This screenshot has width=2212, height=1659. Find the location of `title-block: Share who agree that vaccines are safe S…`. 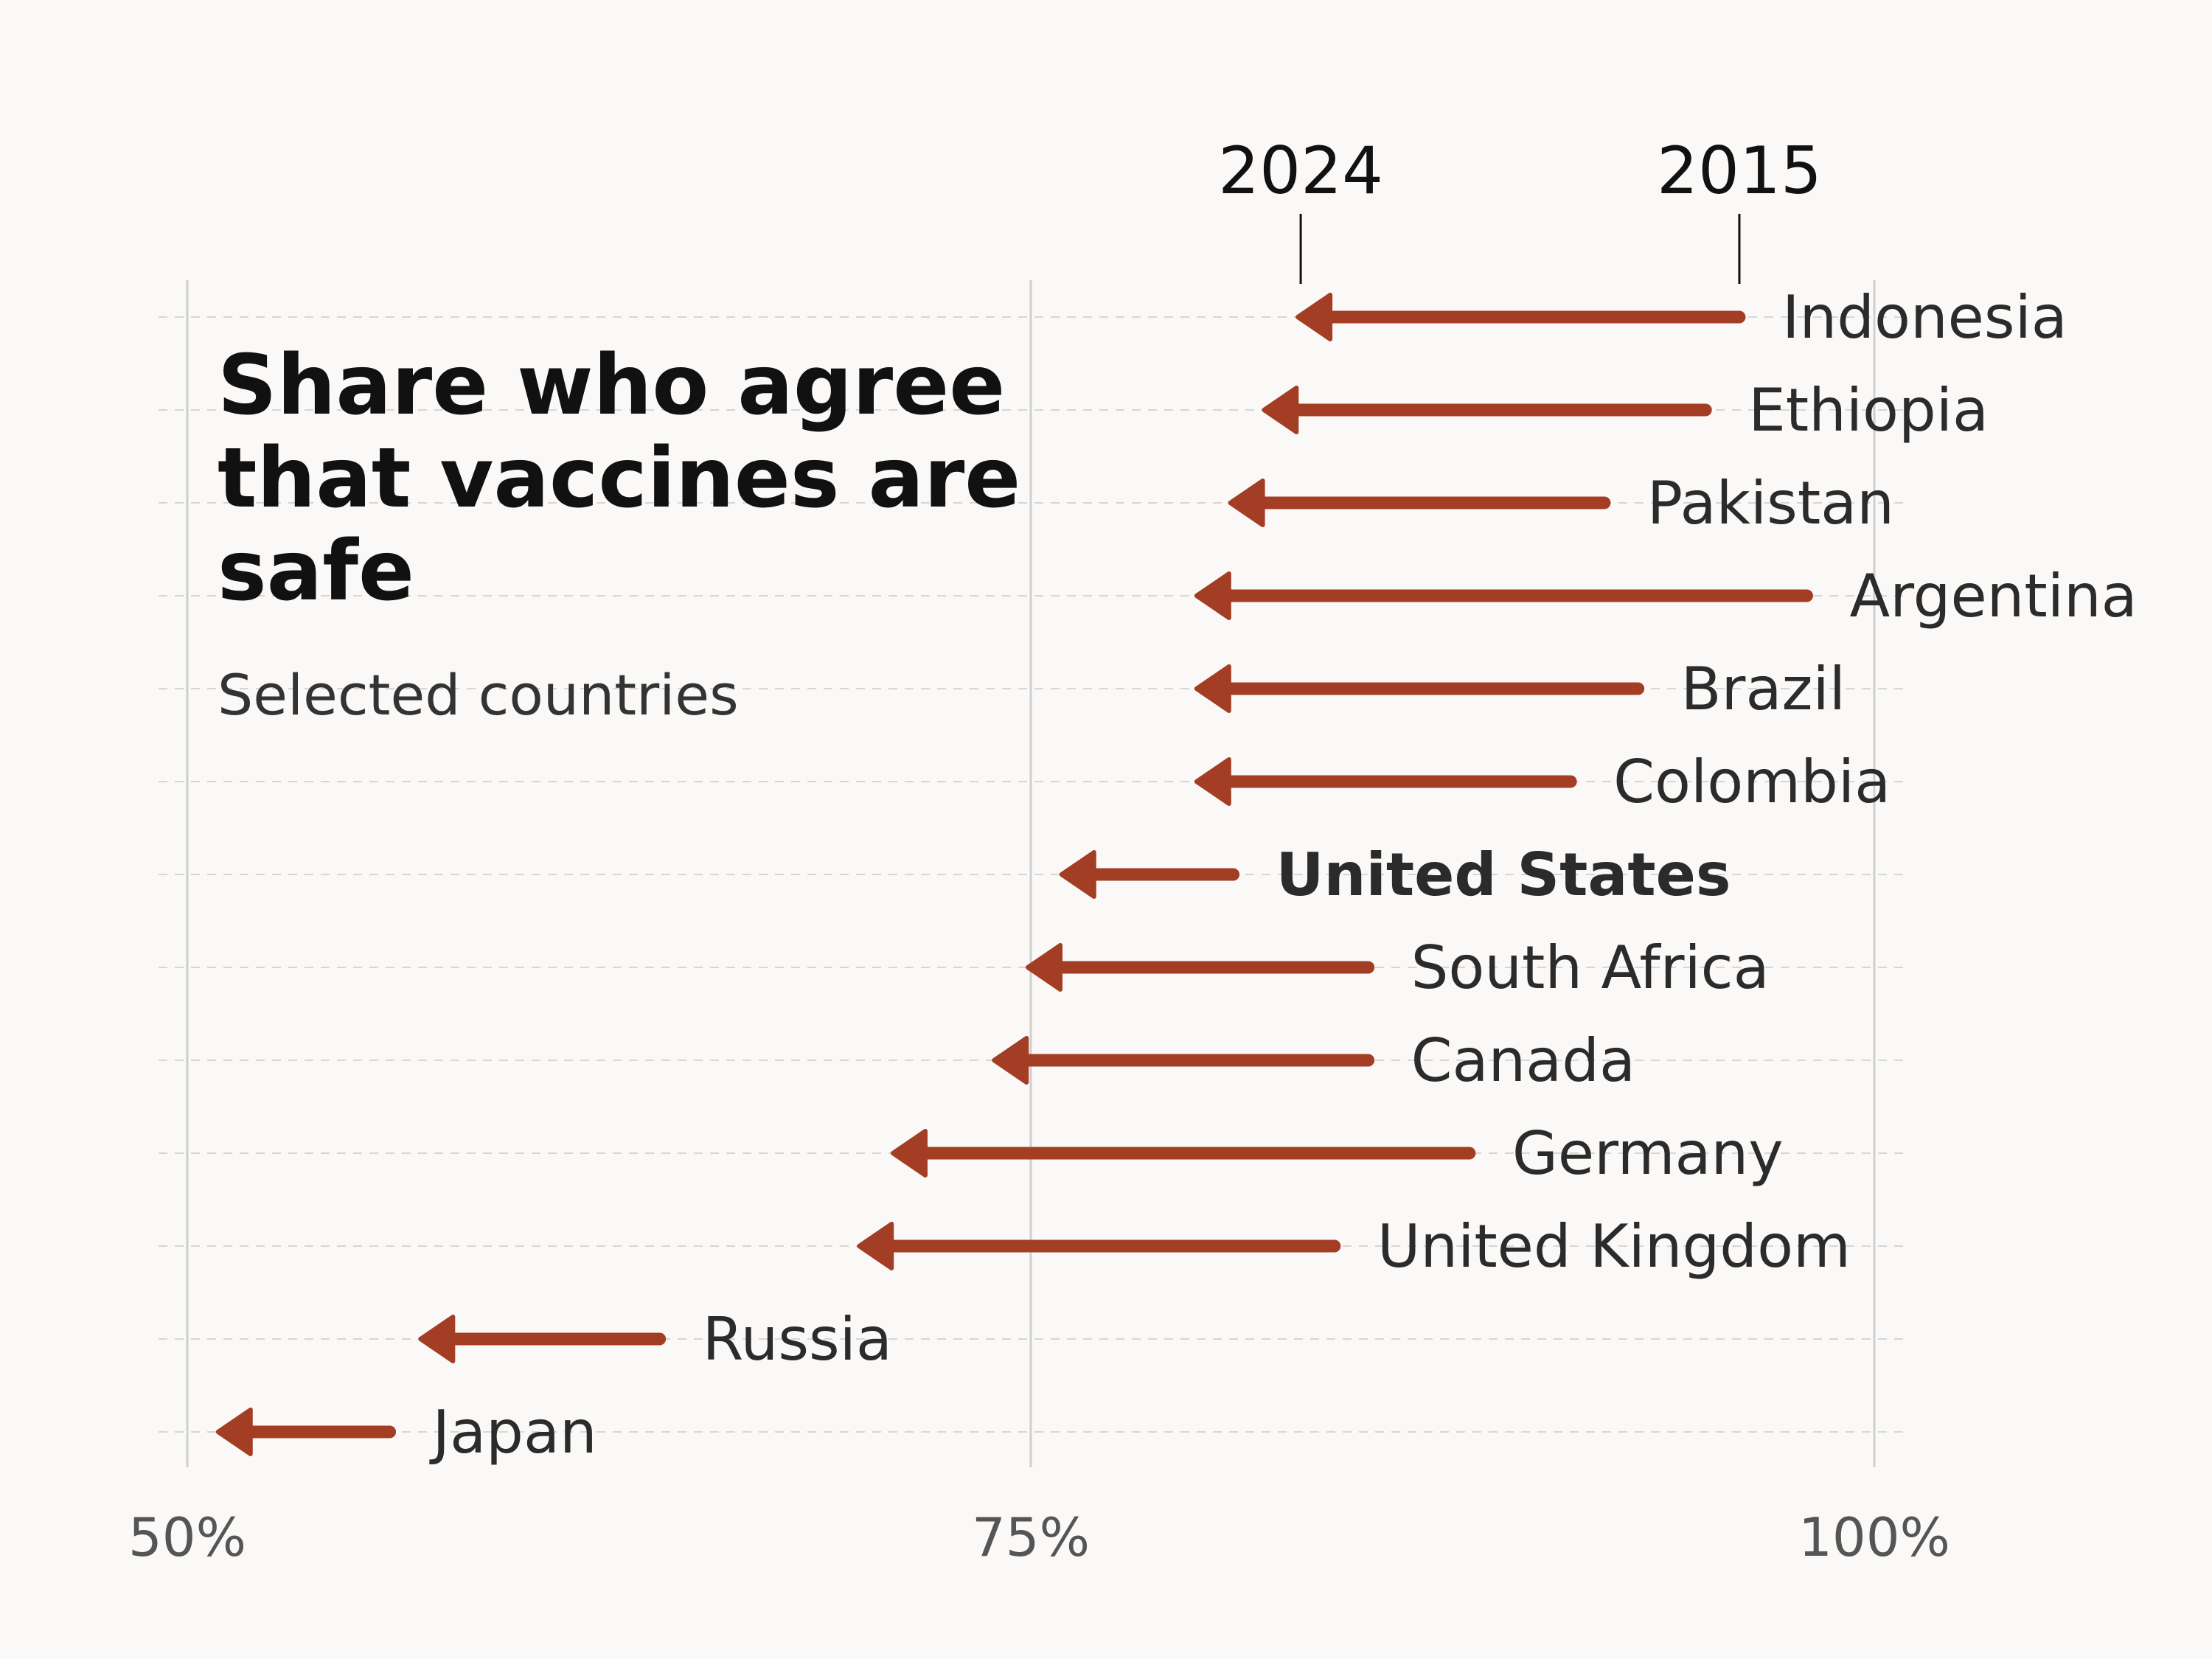

title-block: Share who agree that vaccines are safe S… is located at coordinates (697, 533).